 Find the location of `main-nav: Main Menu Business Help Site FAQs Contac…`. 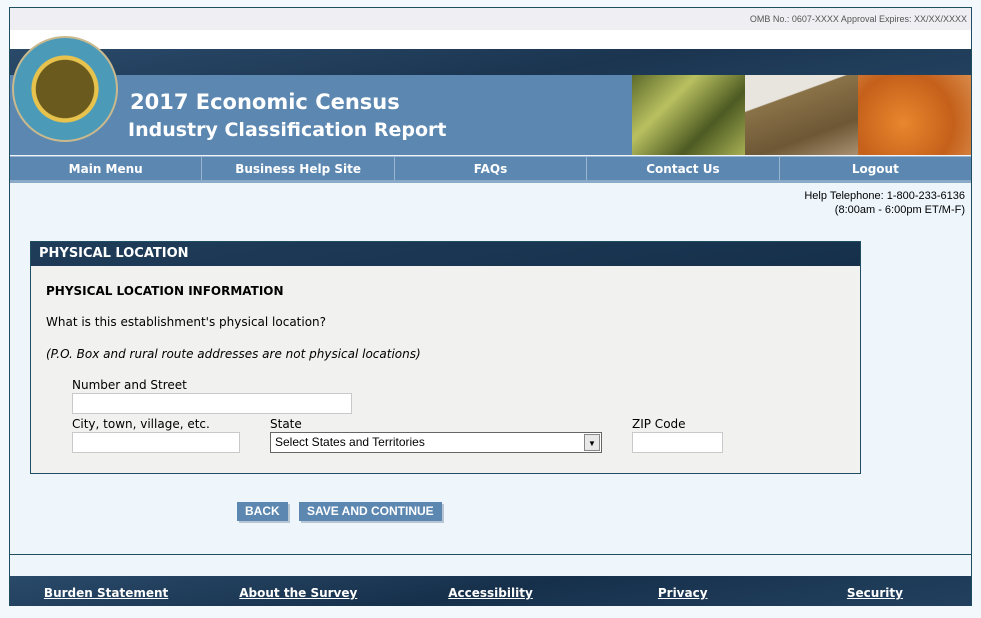

main-nav: Main Menu Business Help Site FAQs Contac… is located at coordinates (490, 169).